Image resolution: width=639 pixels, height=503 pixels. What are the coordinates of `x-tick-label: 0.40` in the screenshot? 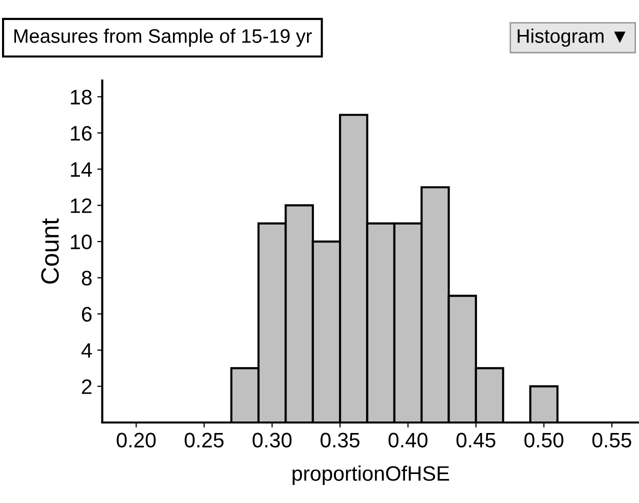 It's located at (408, 440).